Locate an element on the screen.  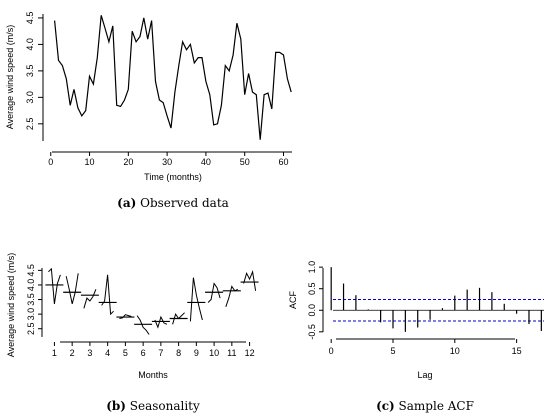
panel-c-x-label: Lag is located at coordinates (424, 375).